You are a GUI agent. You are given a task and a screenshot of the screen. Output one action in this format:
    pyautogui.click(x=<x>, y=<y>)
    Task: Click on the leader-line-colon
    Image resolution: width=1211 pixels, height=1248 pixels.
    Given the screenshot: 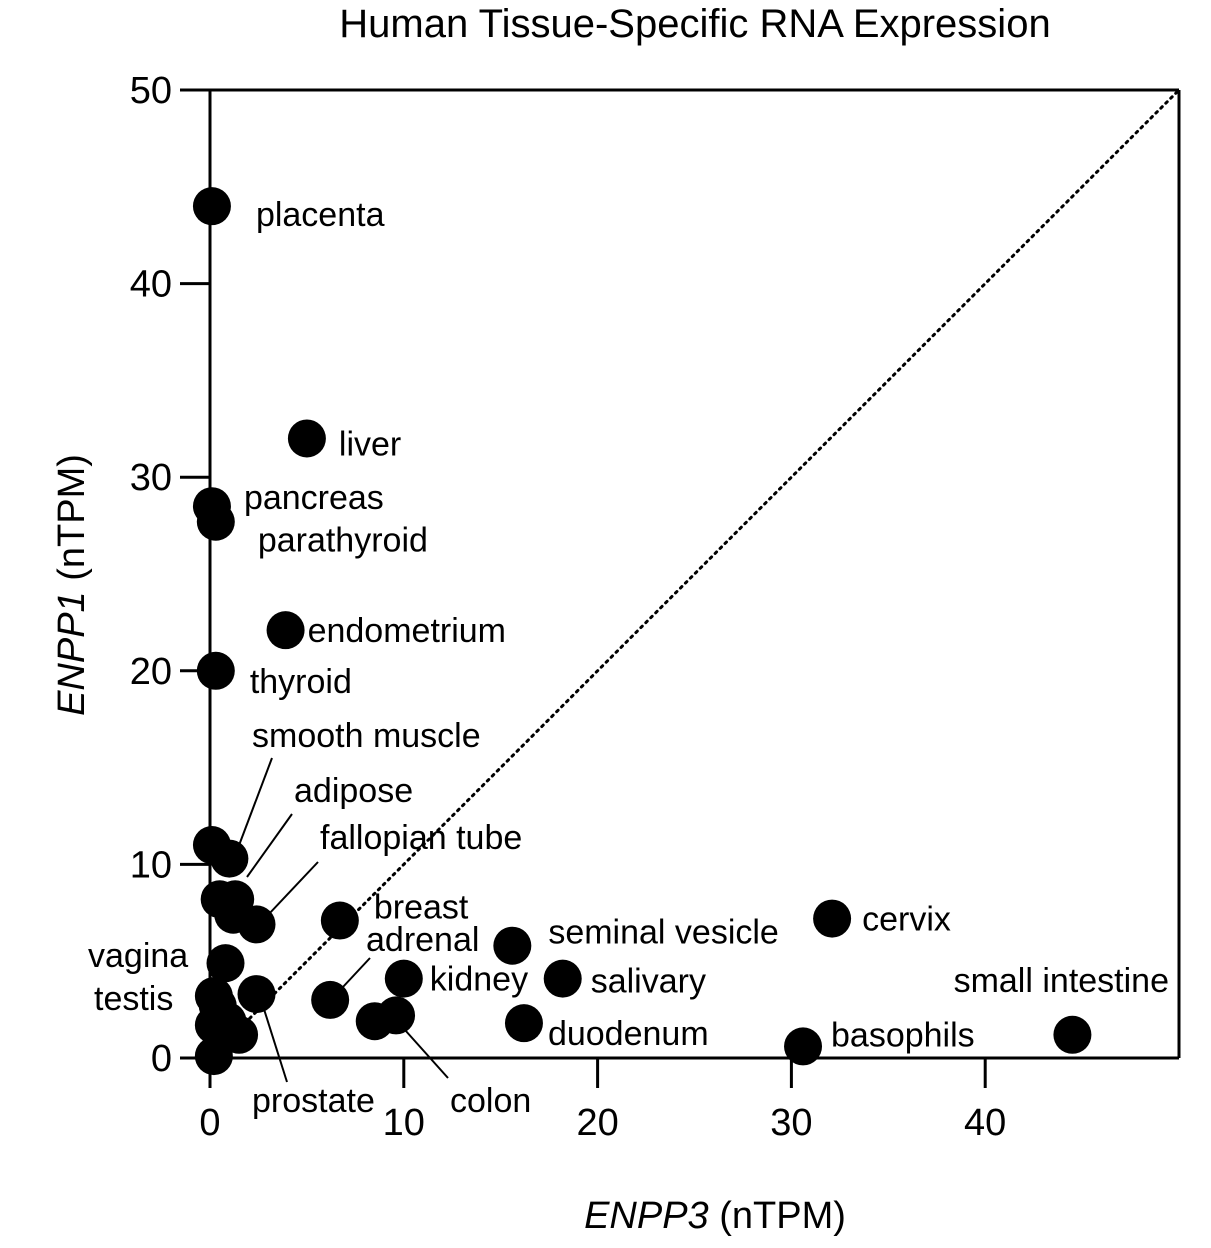 What is the action you would take?
    pyautogui.click(x=426, y=1054)
    